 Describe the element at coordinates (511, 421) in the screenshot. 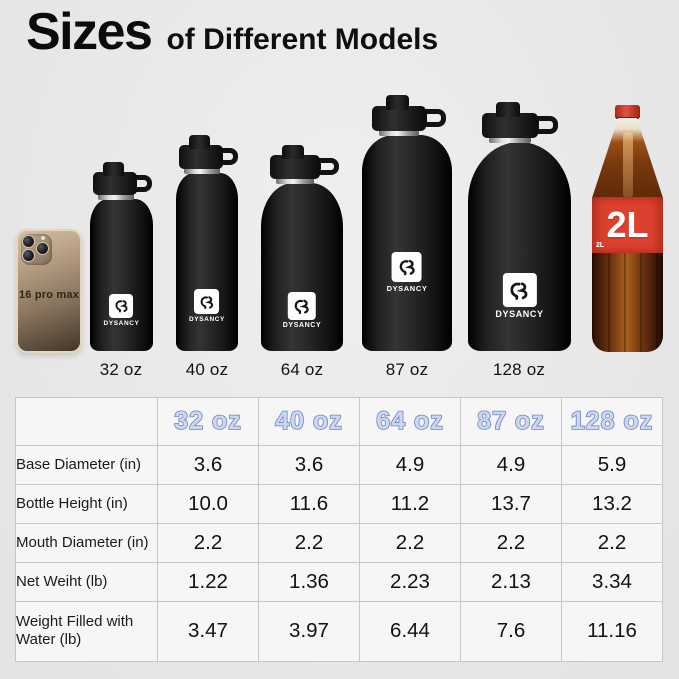

I see `spec-column-header: 87 oz` at that location.